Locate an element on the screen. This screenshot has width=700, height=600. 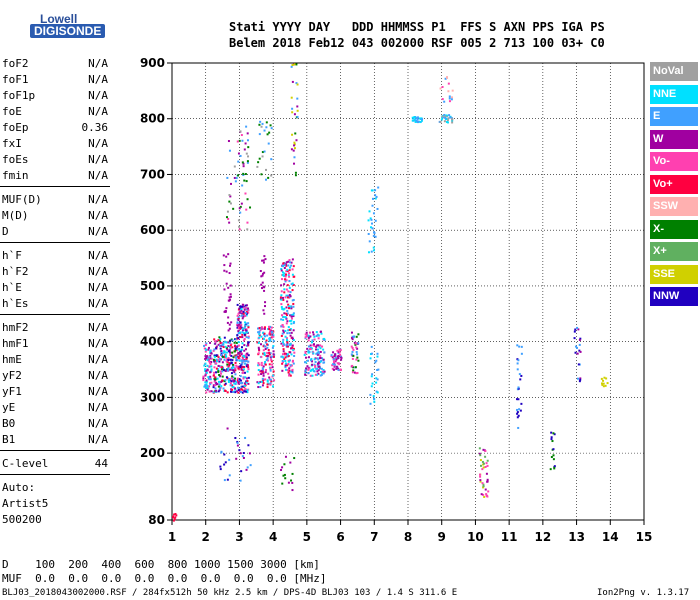
param-name: h`E is located at coordinates (12, 287).